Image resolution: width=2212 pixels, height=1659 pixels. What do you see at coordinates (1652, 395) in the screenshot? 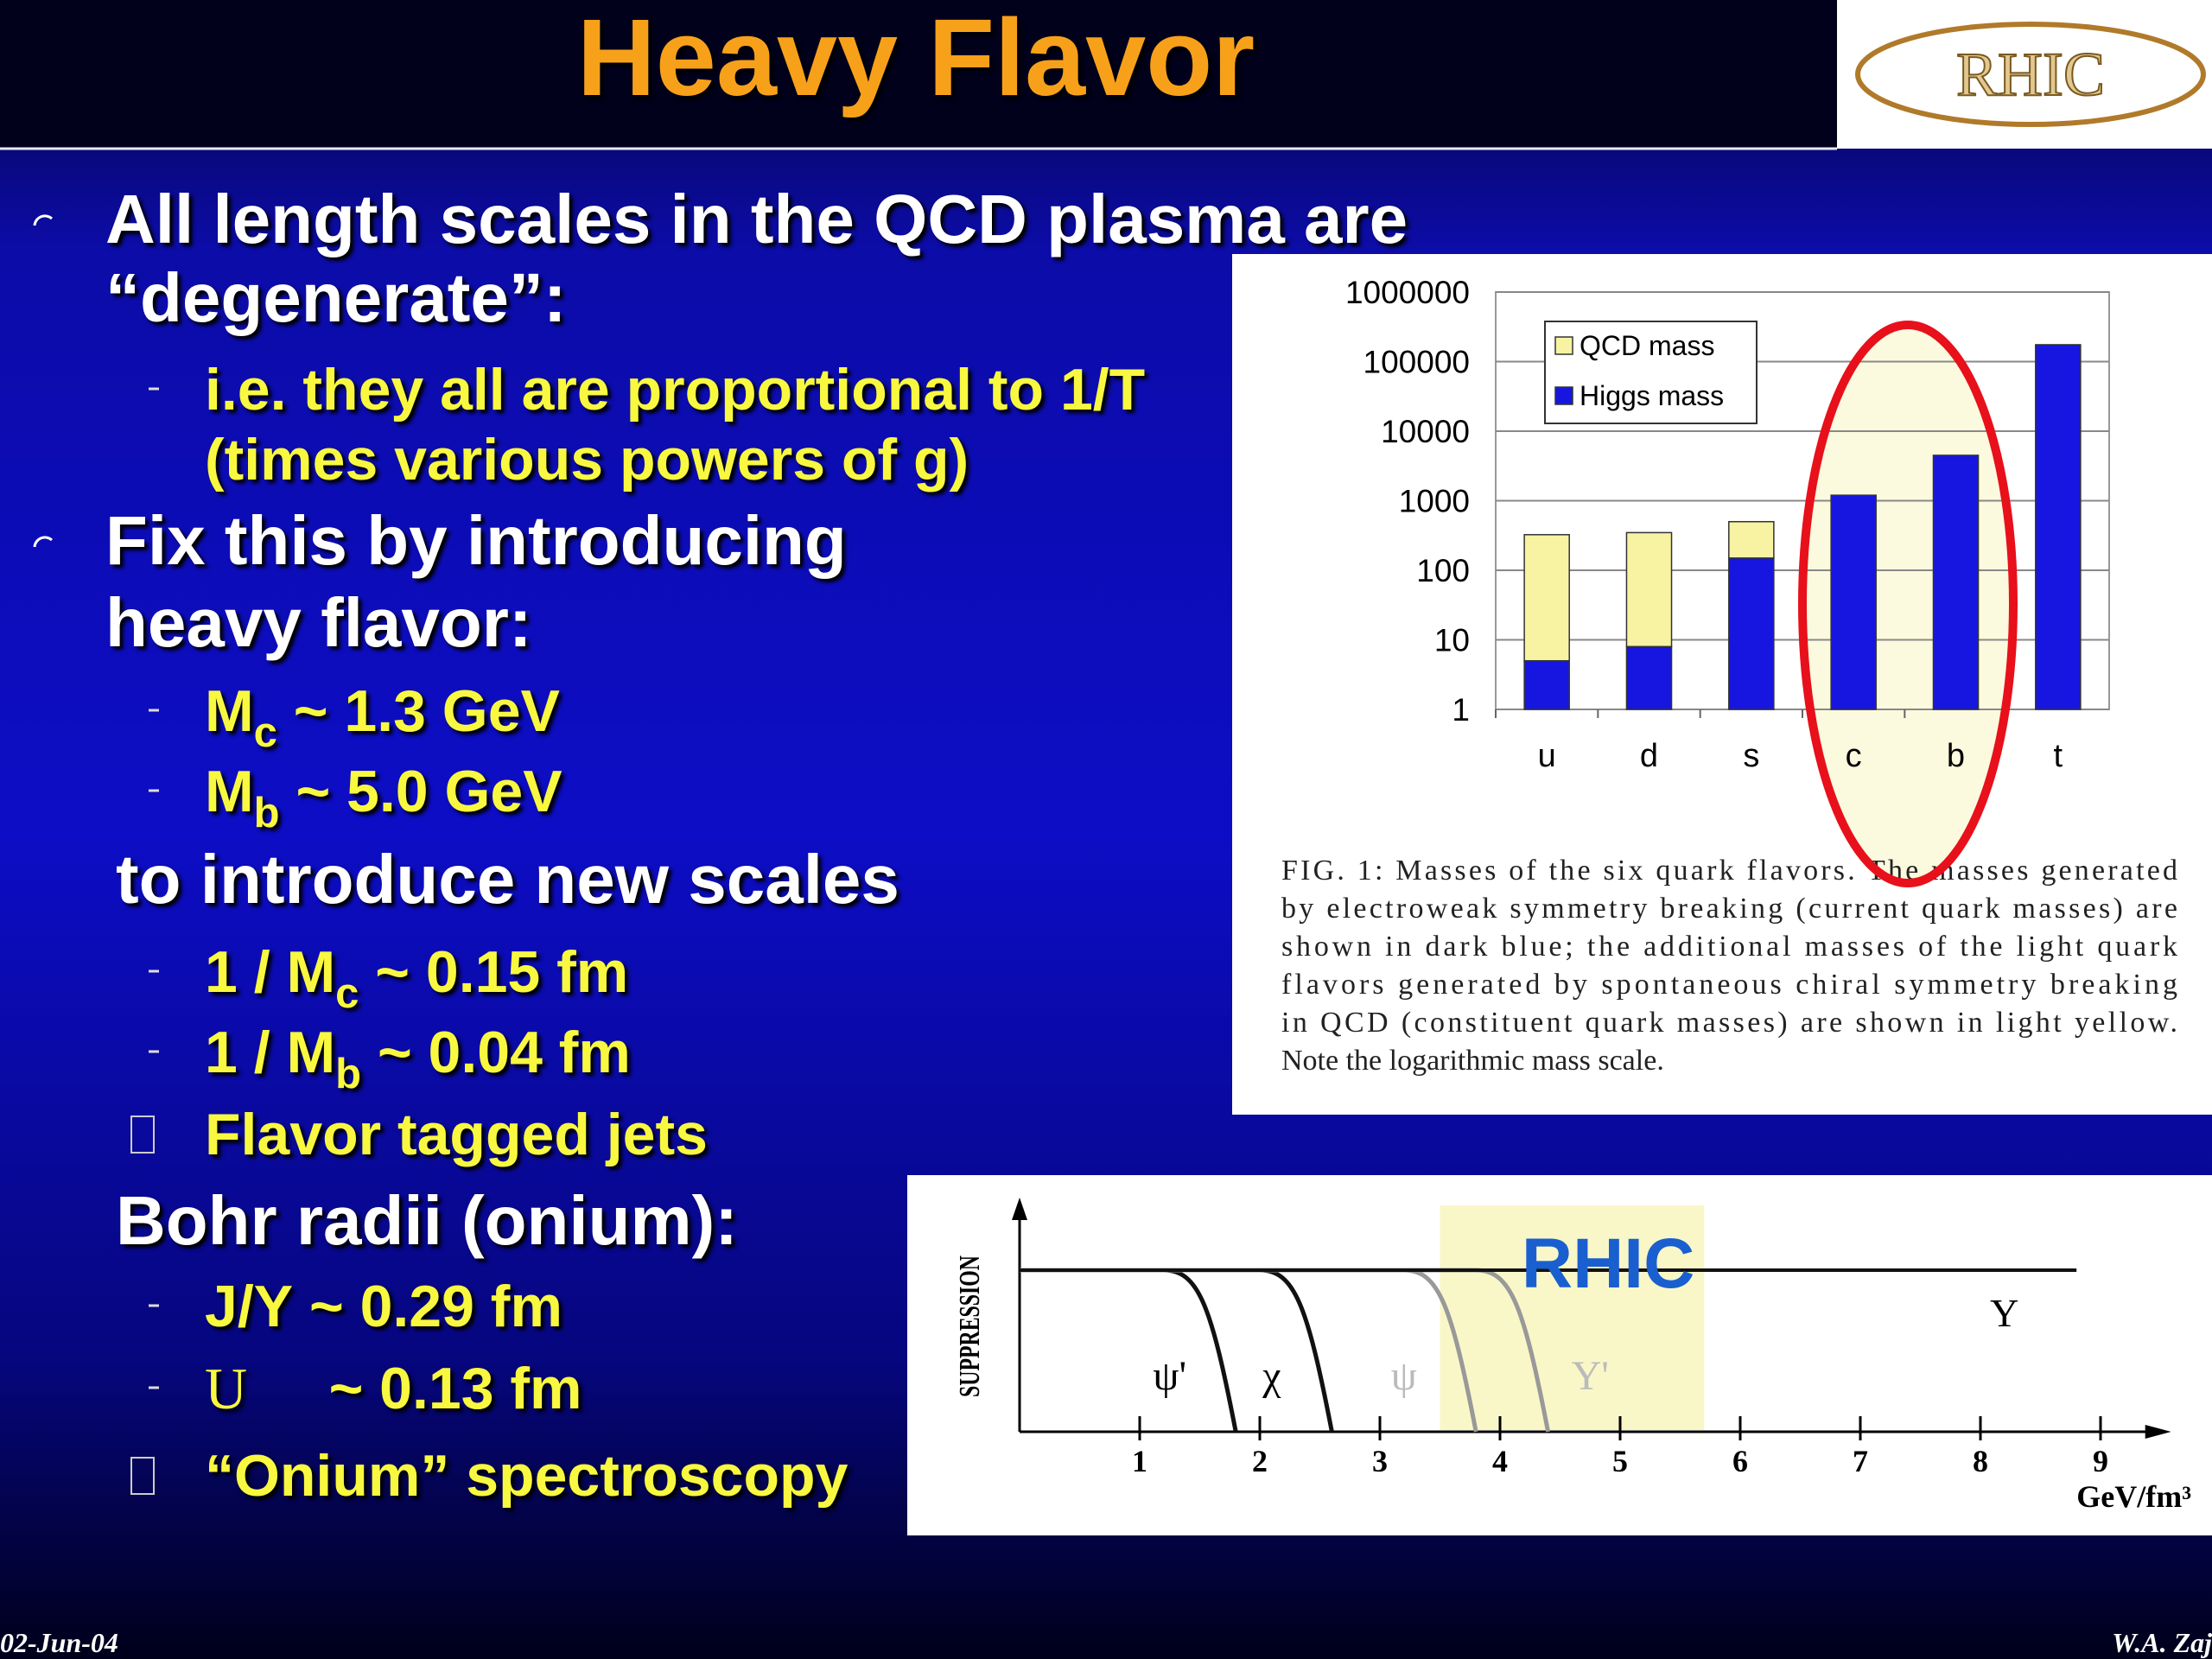
I see `legend-label: Higgs mass` at bounding box center [1652, 395].